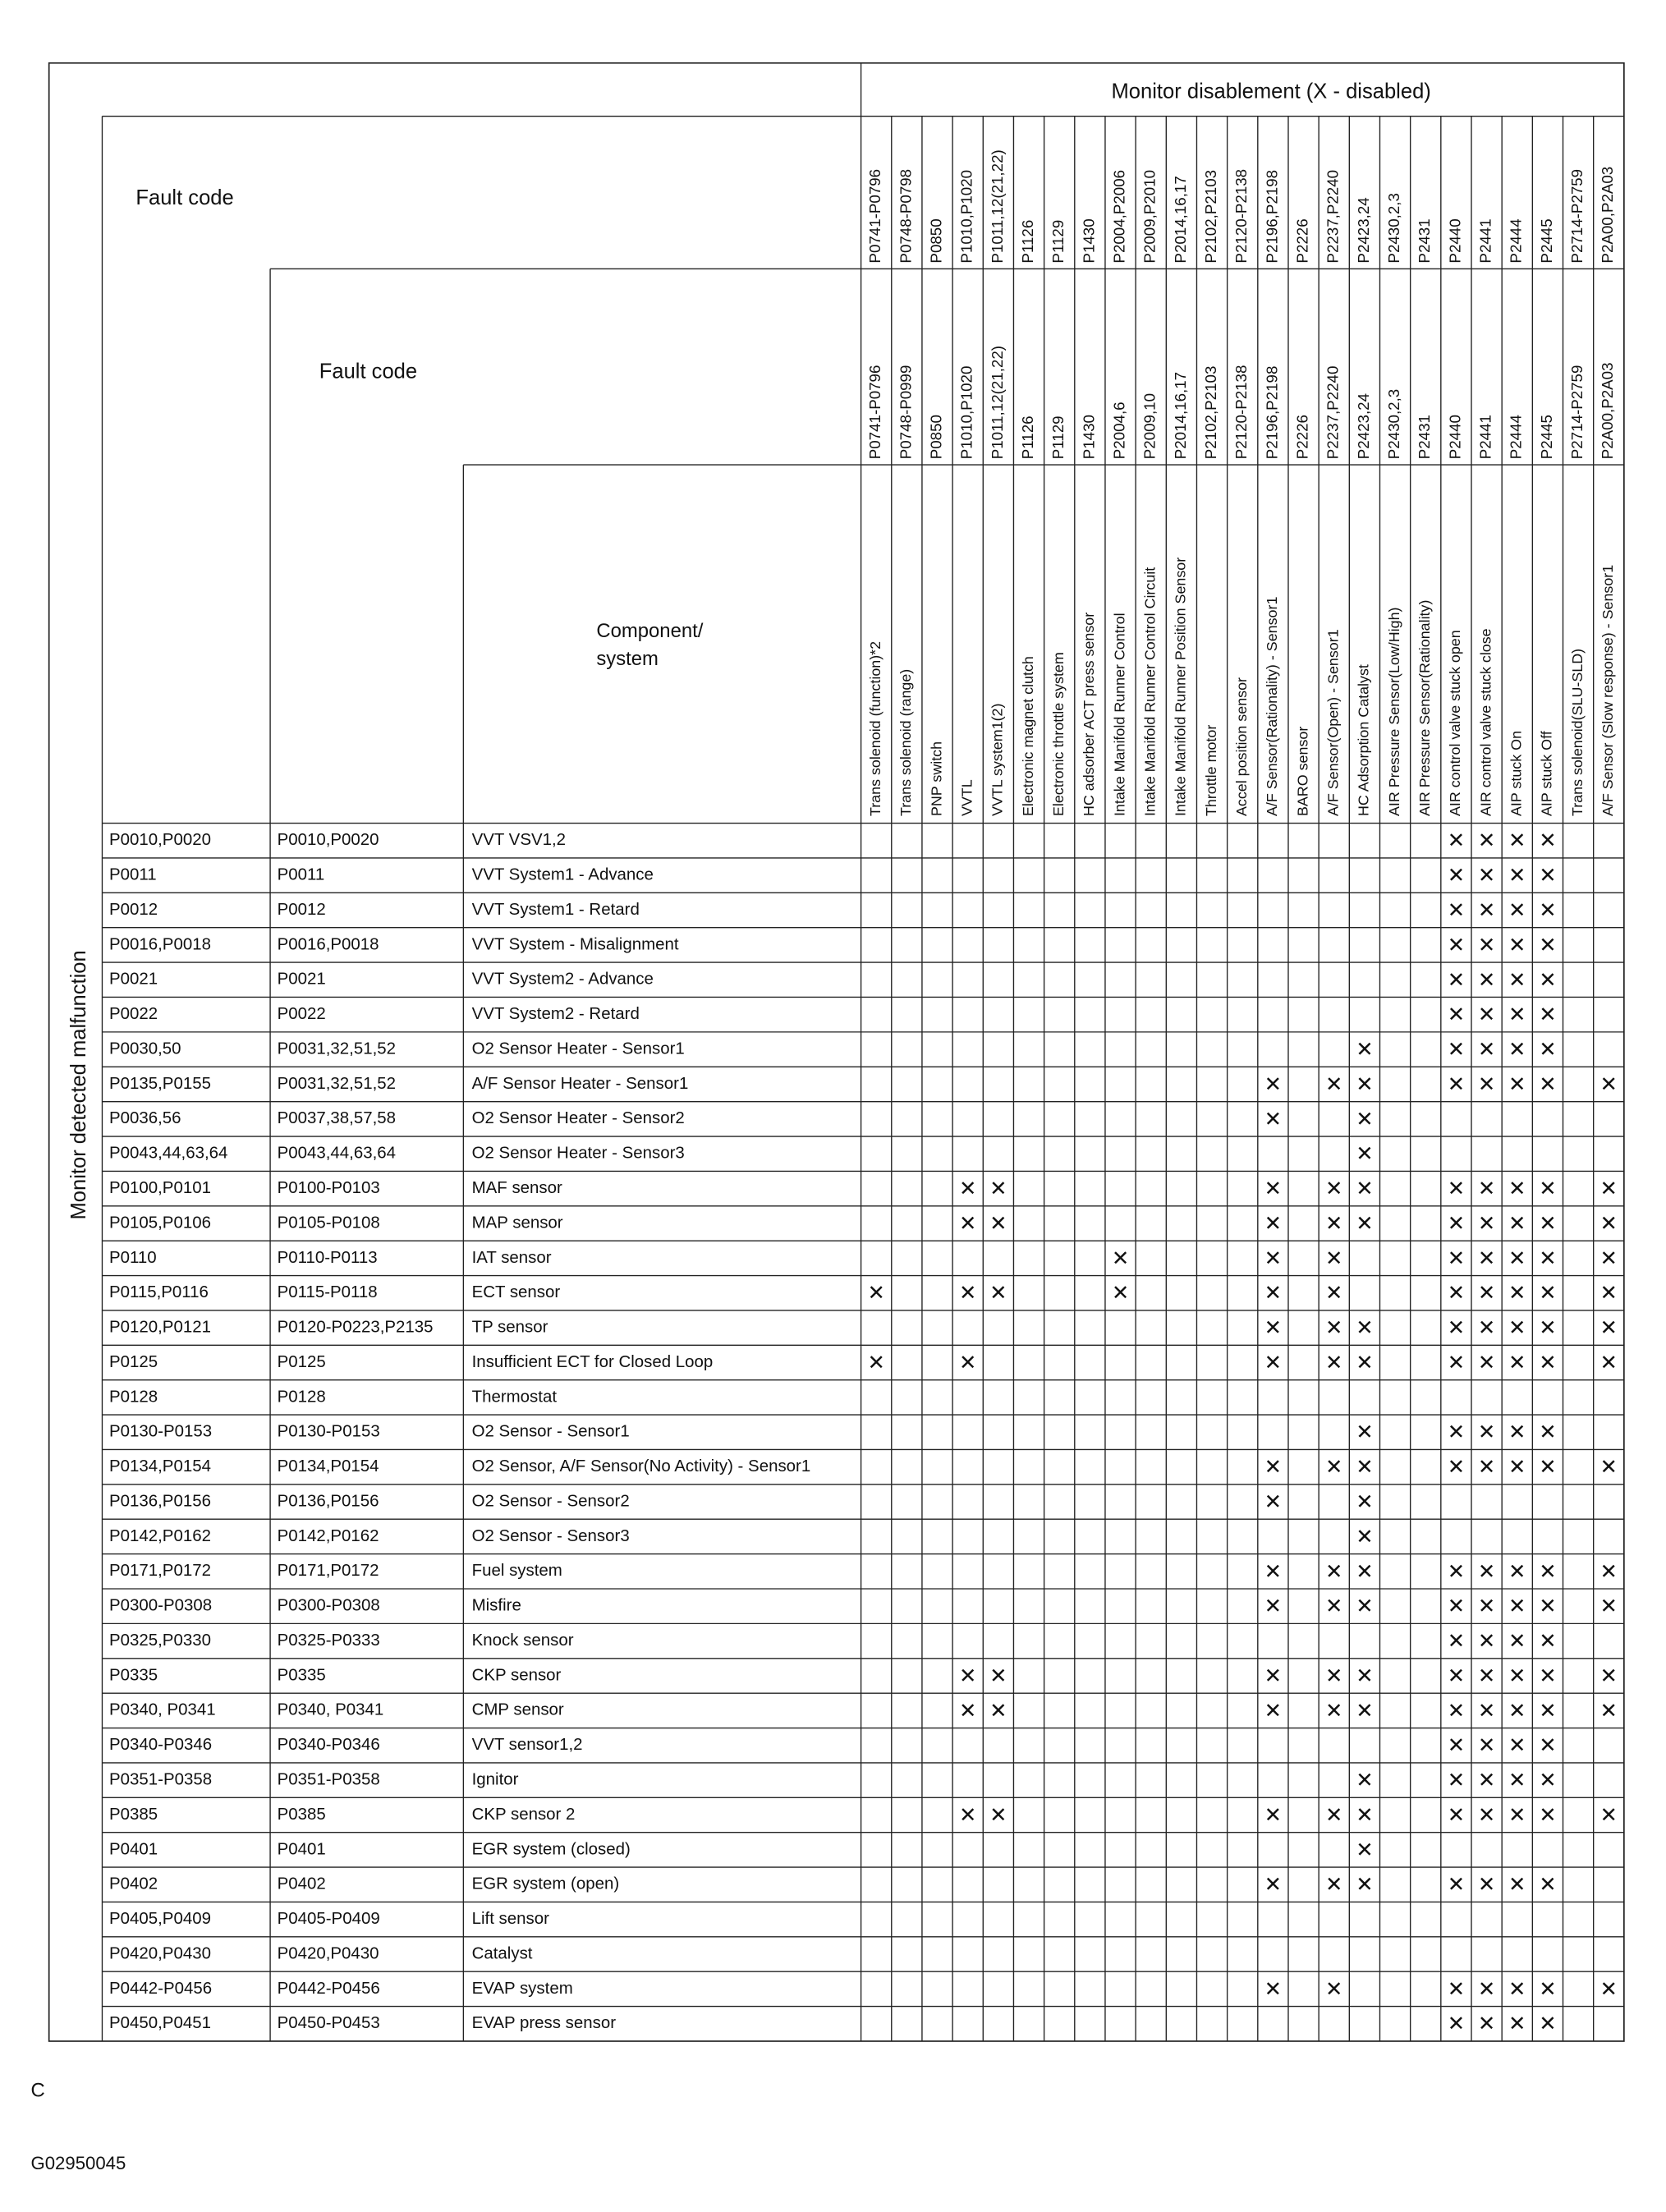 This screenshot has width=1666, height=2212. Describe the element at coordinates (302, 909) in the screenshot. I see `row-code: P0012` at that location.